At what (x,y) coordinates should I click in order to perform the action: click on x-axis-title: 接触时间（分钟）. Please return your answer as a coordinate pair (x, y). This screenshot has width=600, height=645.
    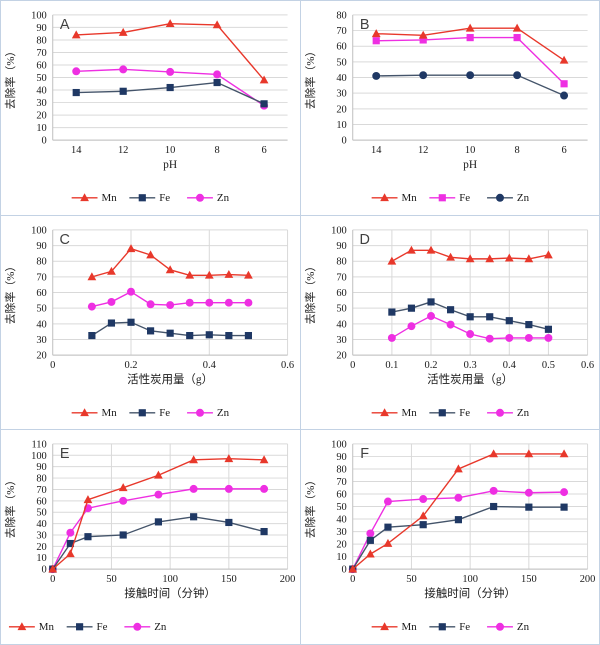
    Looking at the image, I should click on (169, 593).